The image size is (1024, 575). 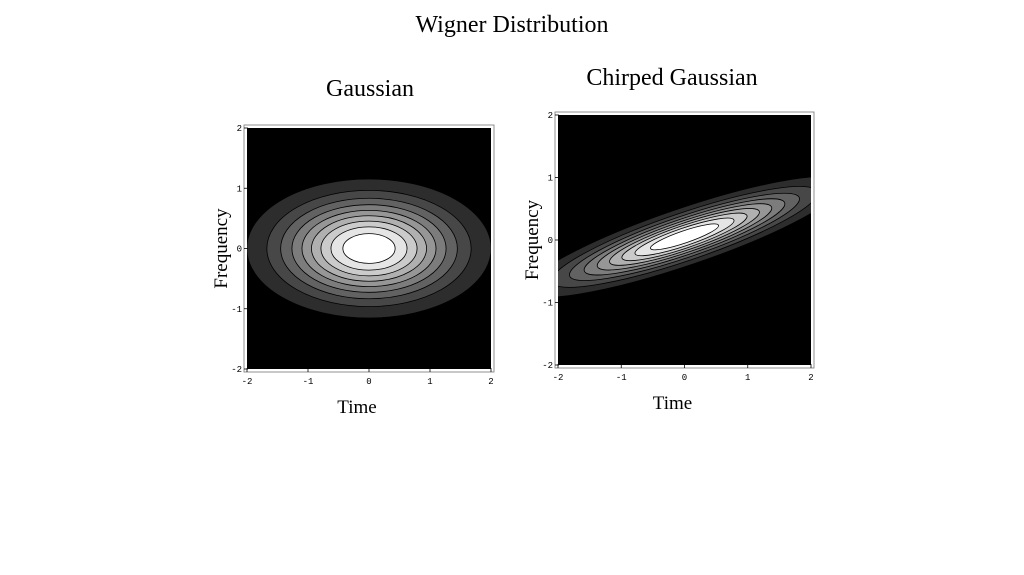 What do you see at coordinates (671, 78) in the screenshot?
I see `chart-title: Chirped Gaussian` at bounding box center [671, 78].